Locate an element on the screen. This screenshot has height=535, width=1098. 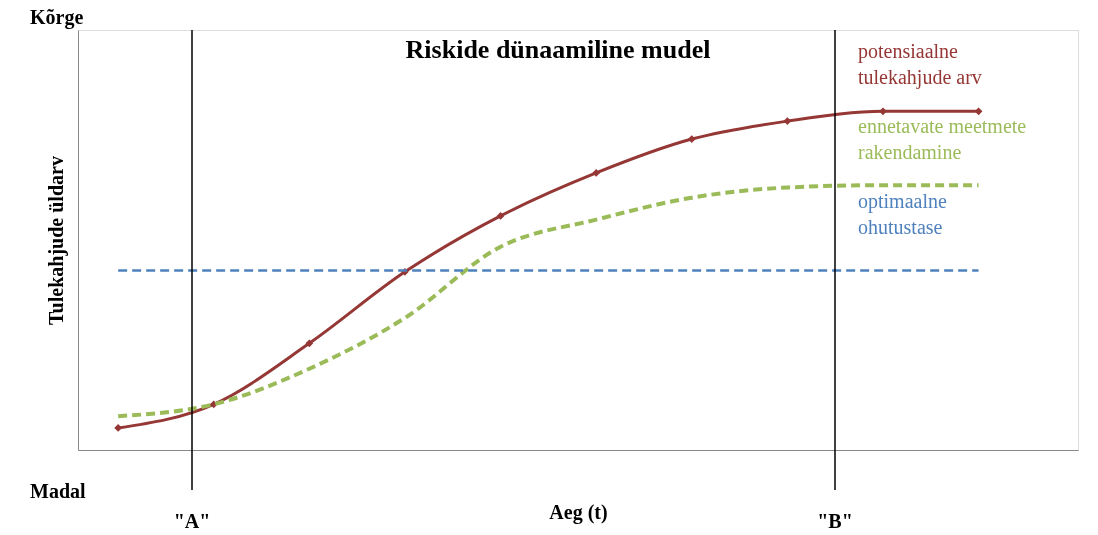
series-label: potensiaalne tulekahjude arv is located at coordinates (920, 64).